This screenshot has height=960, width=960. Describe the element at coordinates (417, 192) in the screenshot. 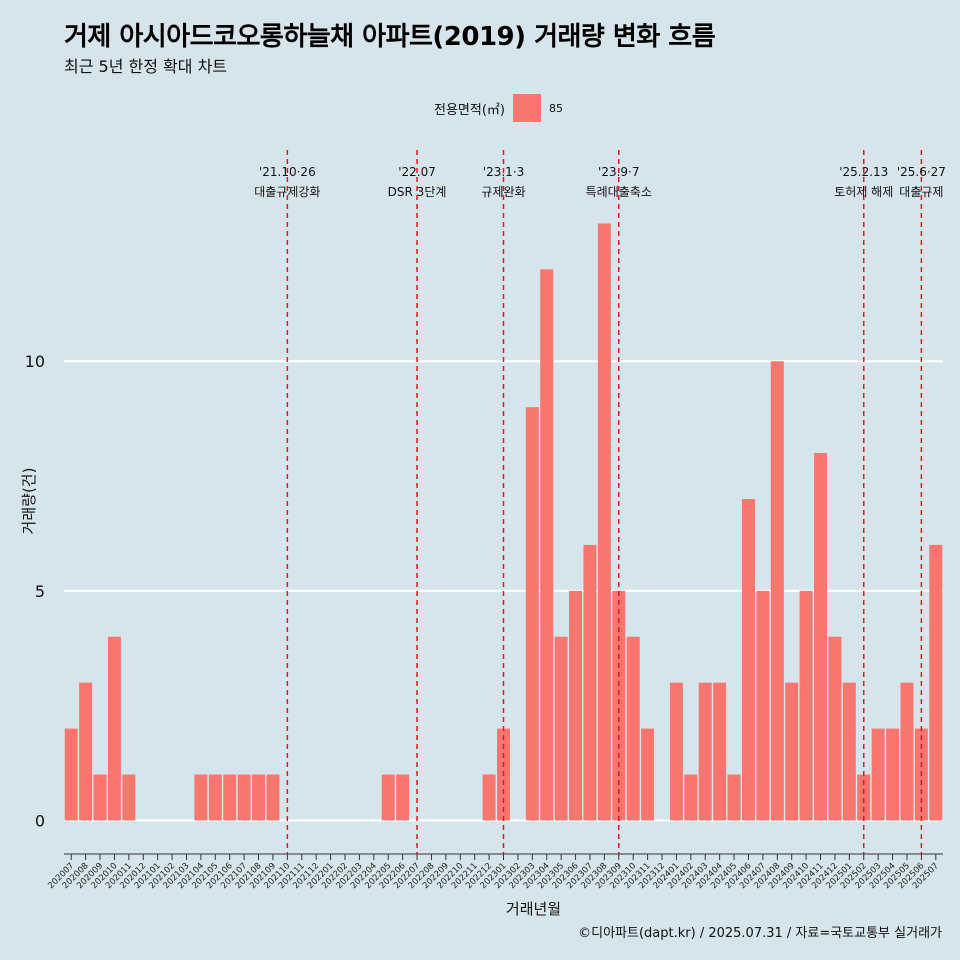

I see `event-name-label: DSR 3단계` at that location.